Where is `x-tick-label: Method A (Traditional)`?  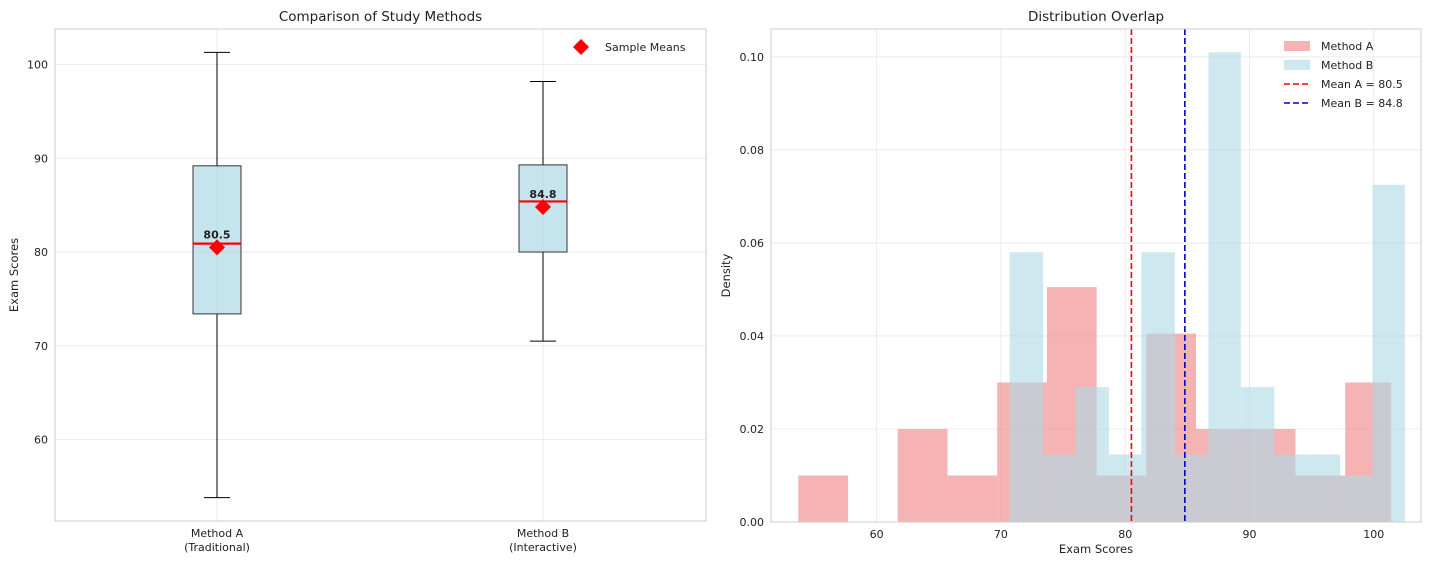 x-tick-label: Method A (Traditional) is located at coordinates (217, 540).